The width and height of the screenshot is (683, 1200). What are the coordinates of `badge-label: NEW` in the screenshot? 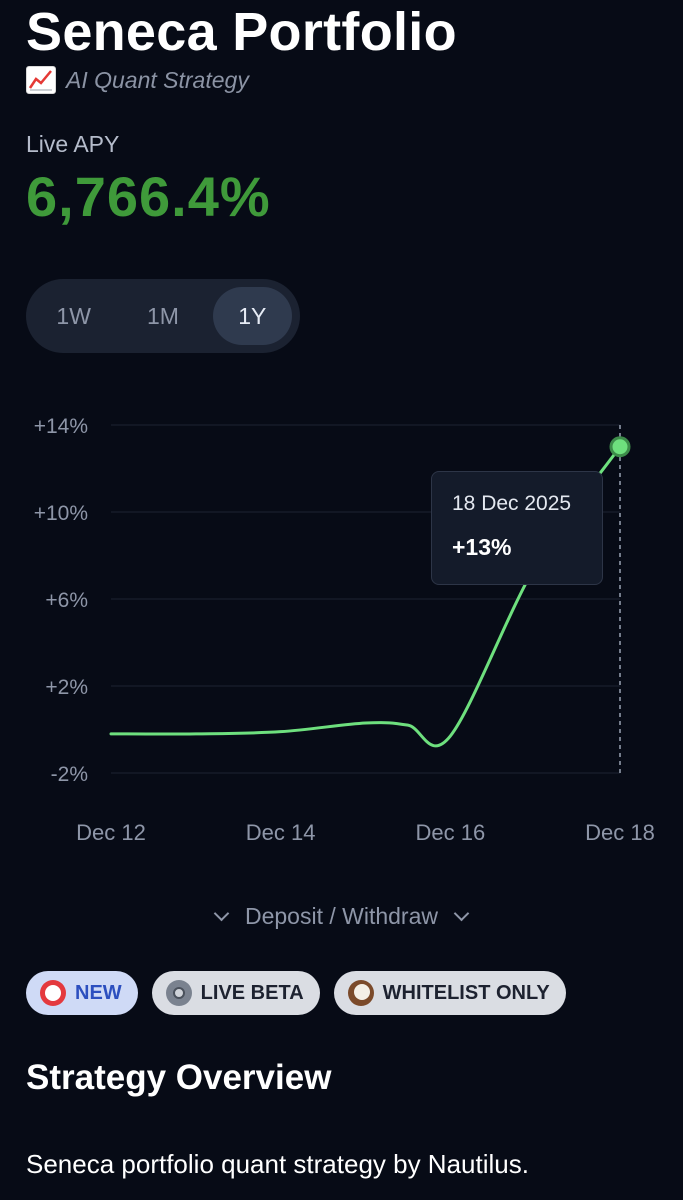 It's located at (98, 992).